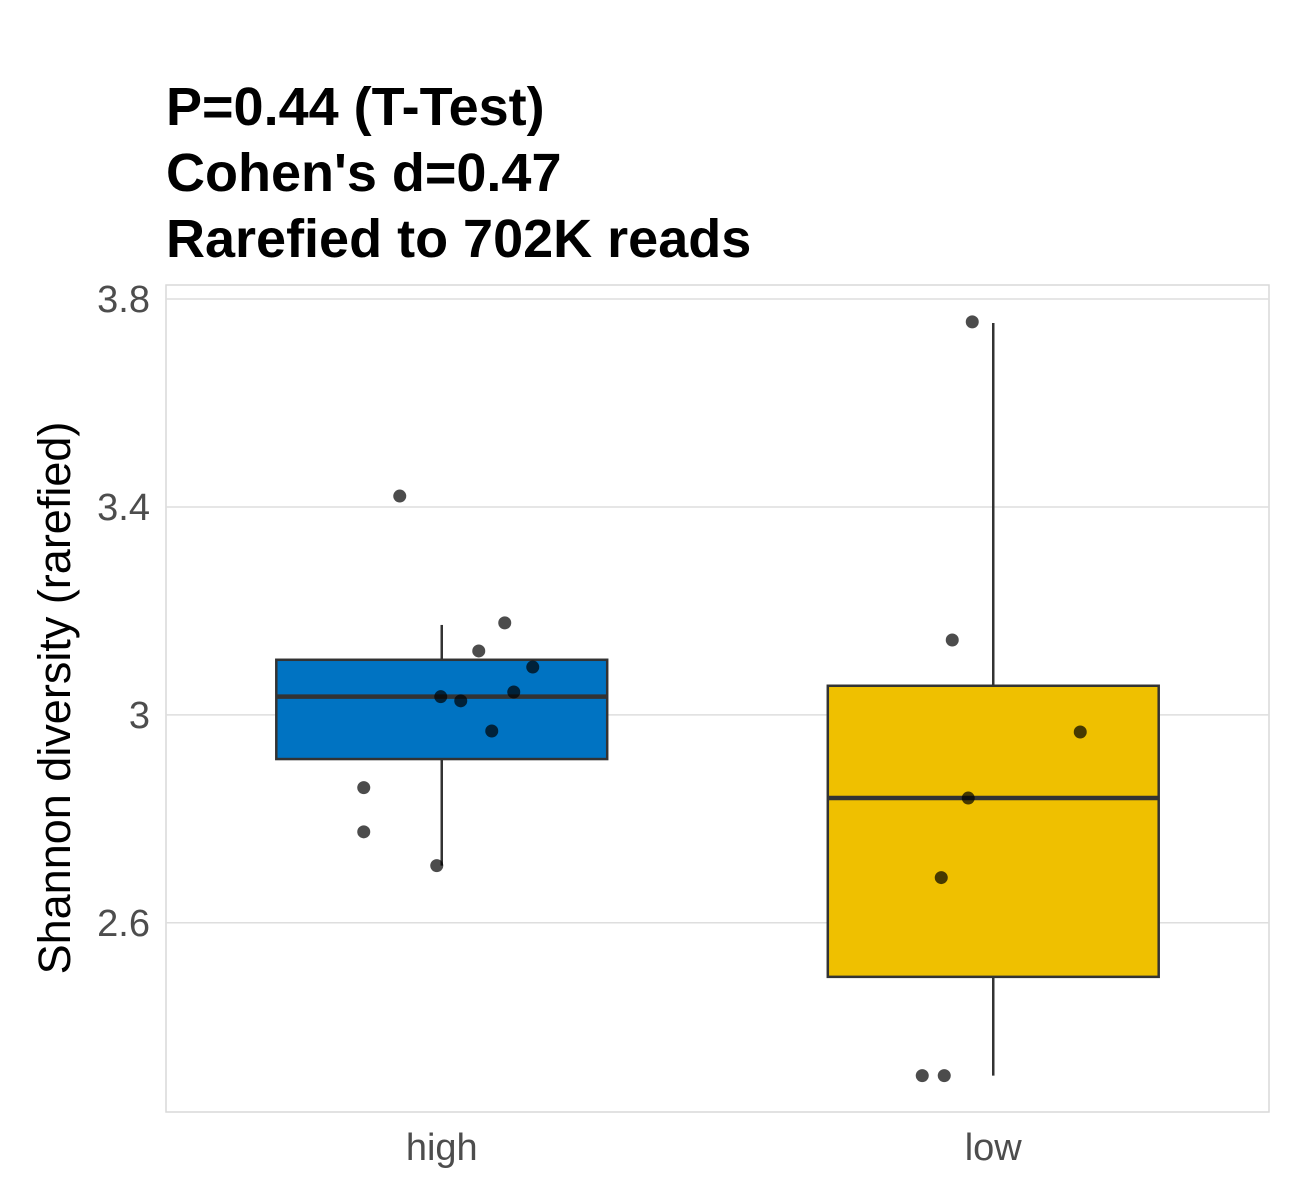 The image size is (1300, 1200). What do you see at coordinates (459, 239) in the screenshot?
I see `title-line-3: Rarefied to 702K reads` at bounding box center [459, 239].